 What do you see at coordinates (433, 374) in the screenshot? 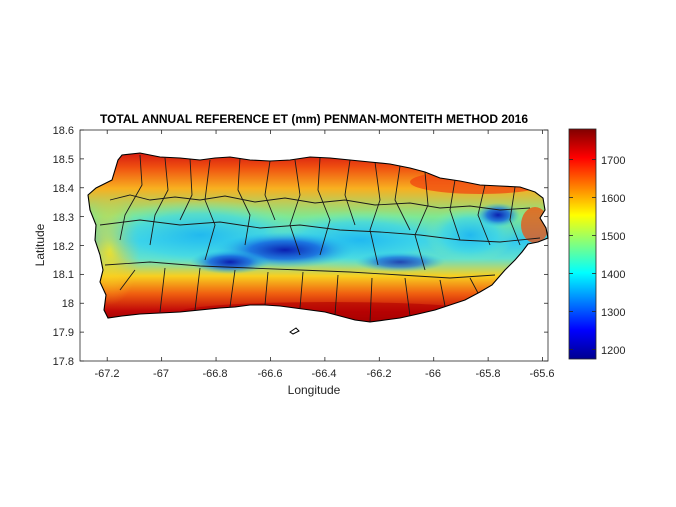
I see `x-tick-label: -66` at bounding box center [433, 374].